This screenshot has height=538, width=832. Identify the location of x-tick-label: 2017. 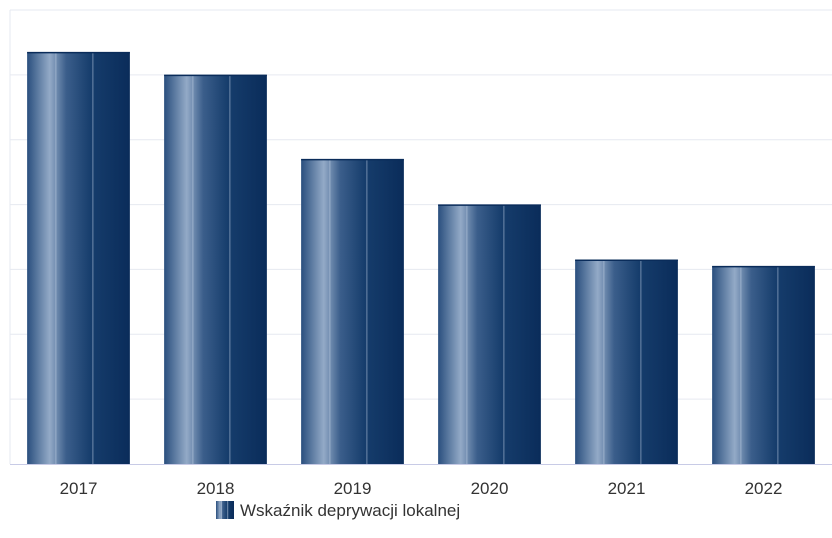
(79, 488).